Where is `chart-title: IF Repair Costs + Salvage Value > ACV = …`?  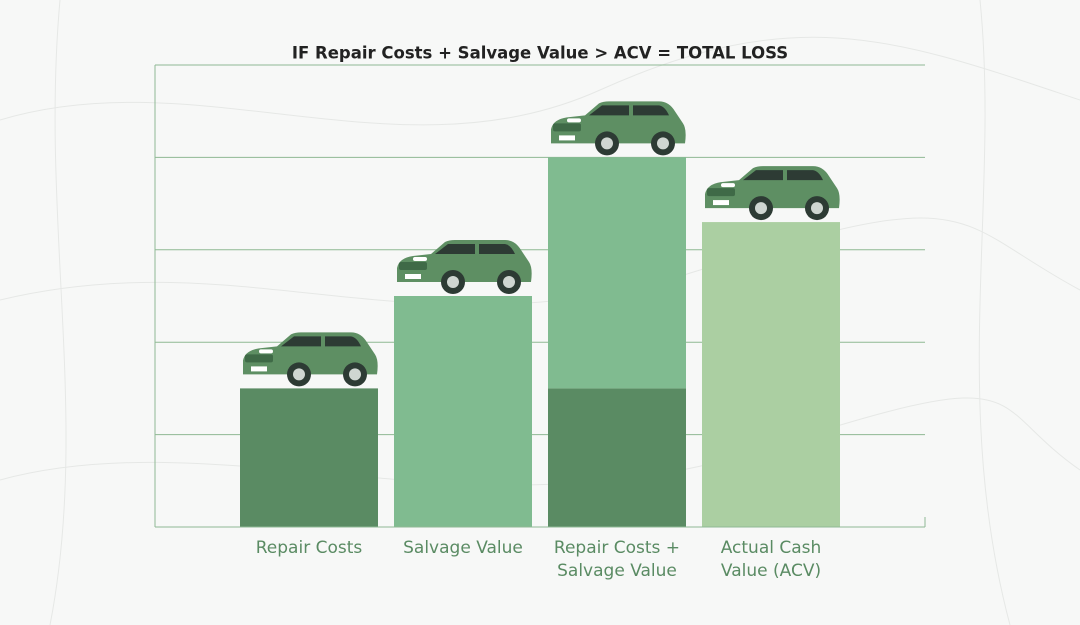 chart-title: IF Repair Costs + Salvage Value > ACV = … is located at coordinates (540, 53).